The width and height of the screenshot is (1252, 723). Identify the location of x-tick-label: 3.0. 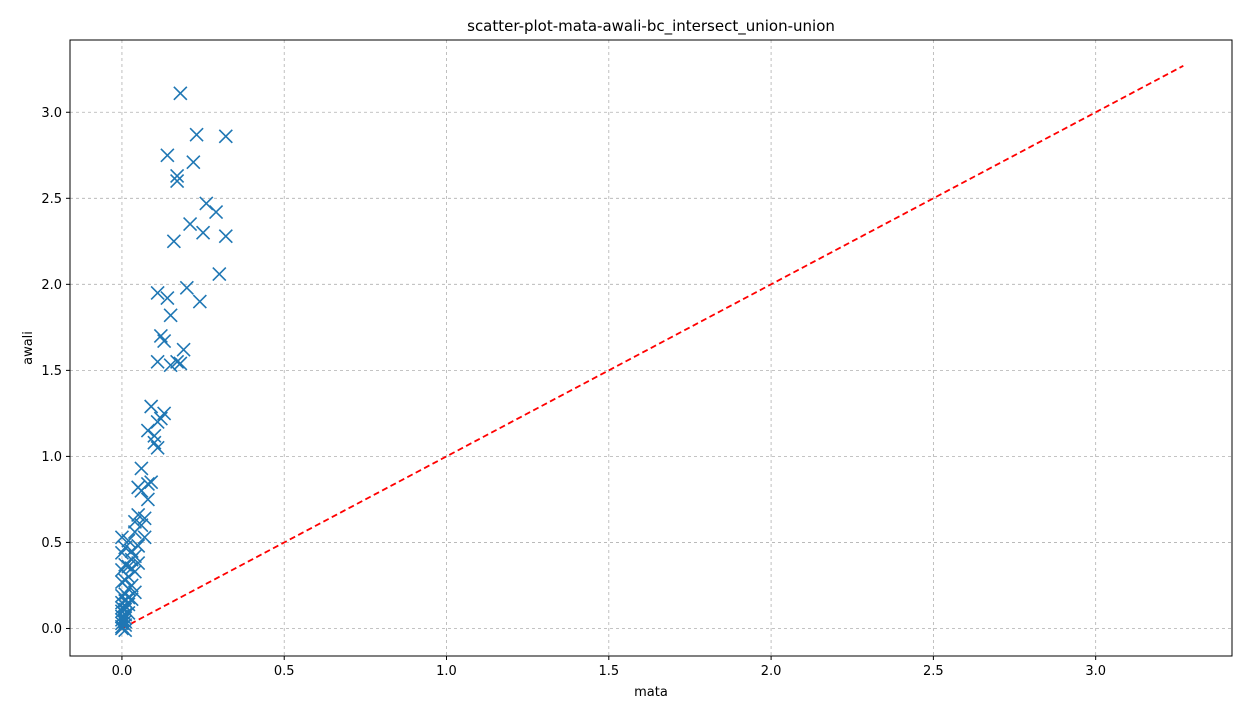
(1095, 671).